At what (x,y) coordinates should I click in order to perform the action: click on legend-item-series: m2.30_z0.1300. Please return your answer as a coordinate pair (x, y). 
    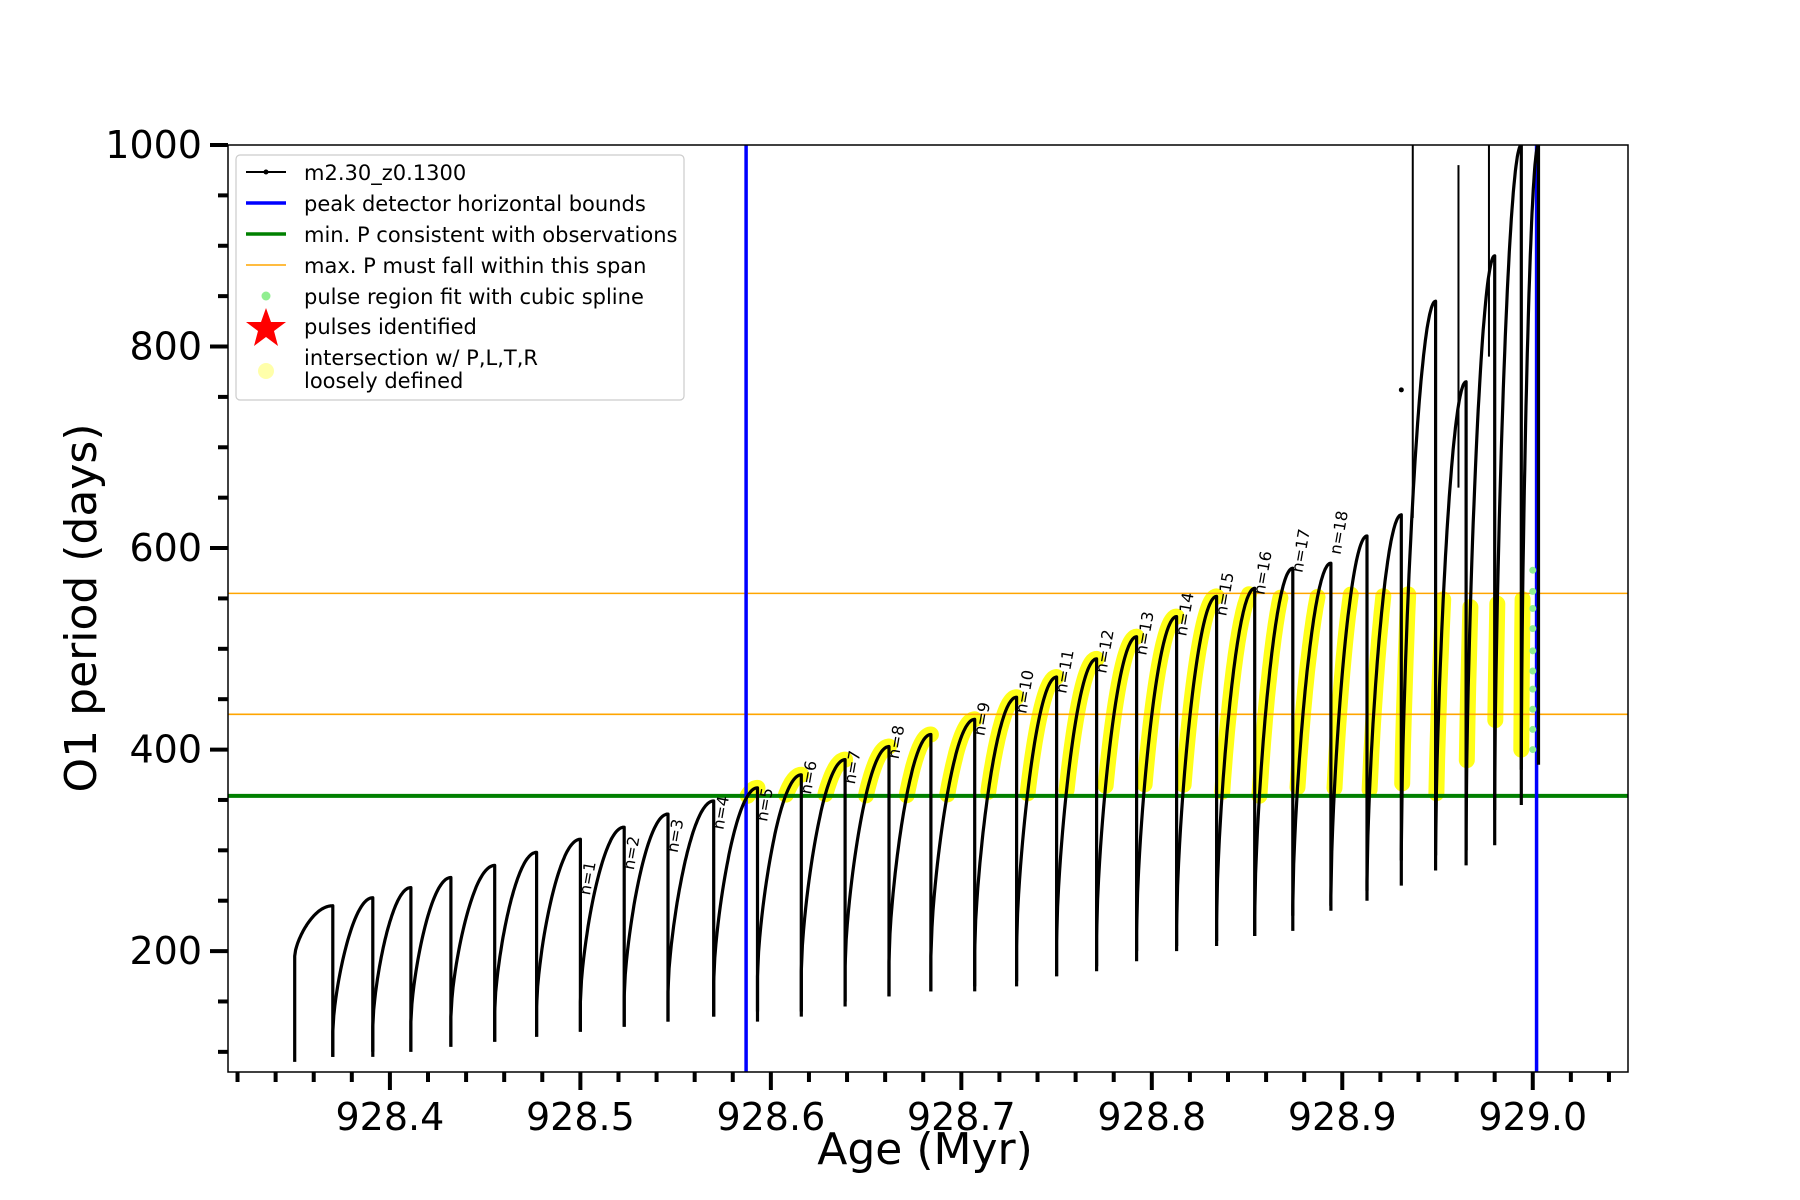
    Looking at the image, I should click on (356, 173).